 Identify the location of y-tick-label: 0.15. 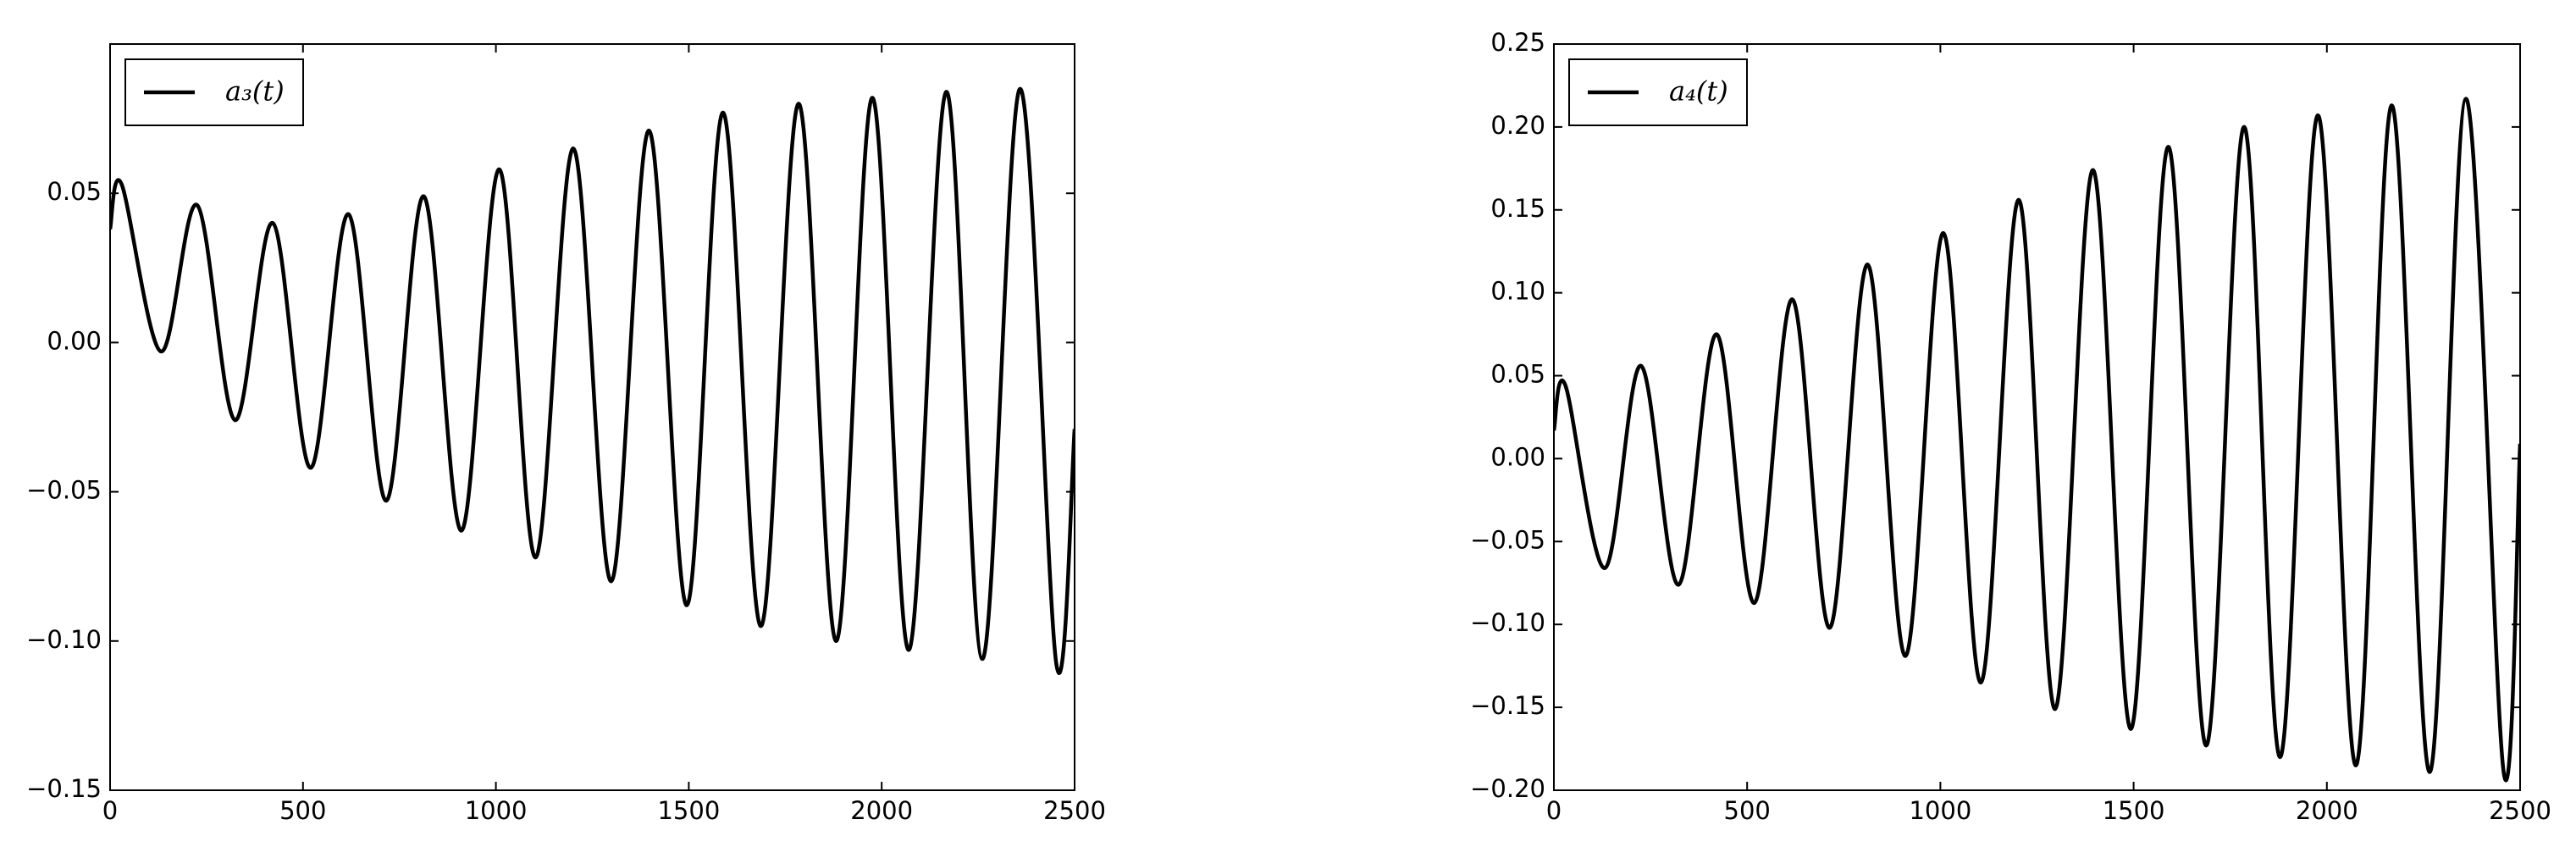
(1518, 208).